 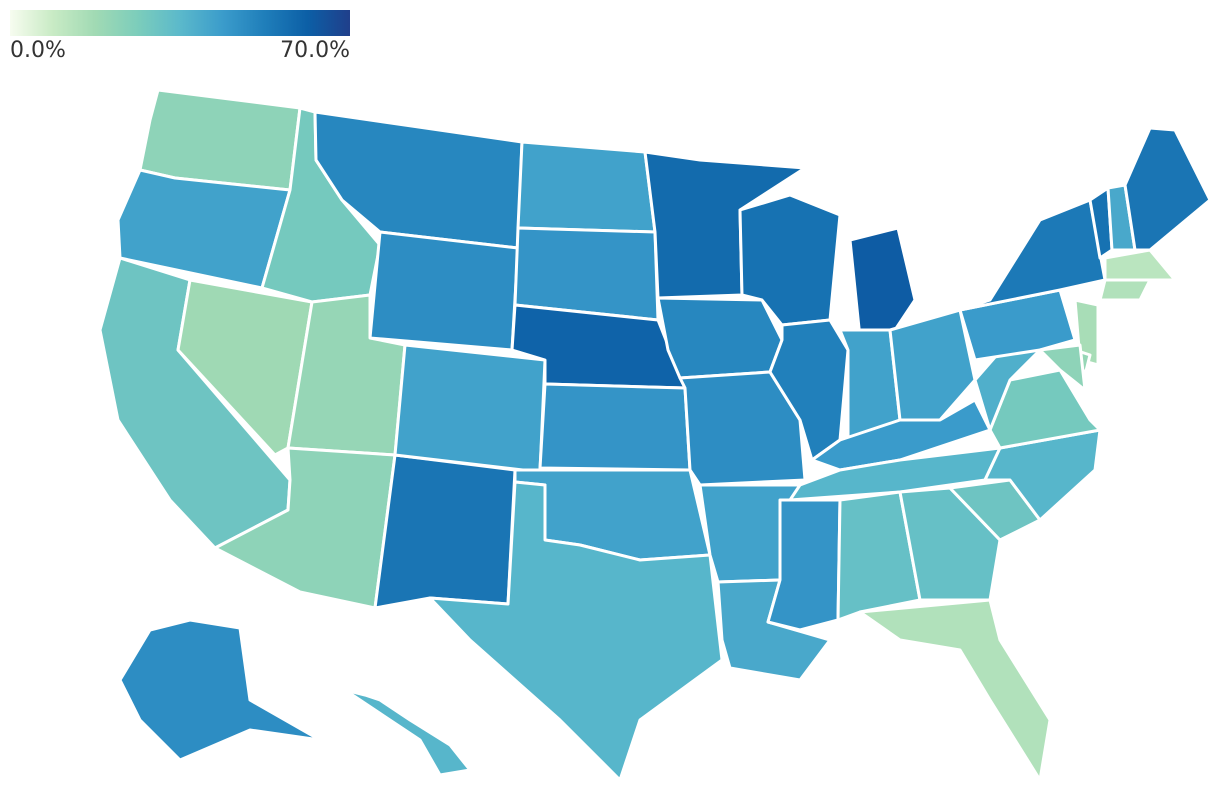 What do you see at coordinates (1062, 367) in the screenshot?
I see `state-region-md` at bounding box center [1062, 367].